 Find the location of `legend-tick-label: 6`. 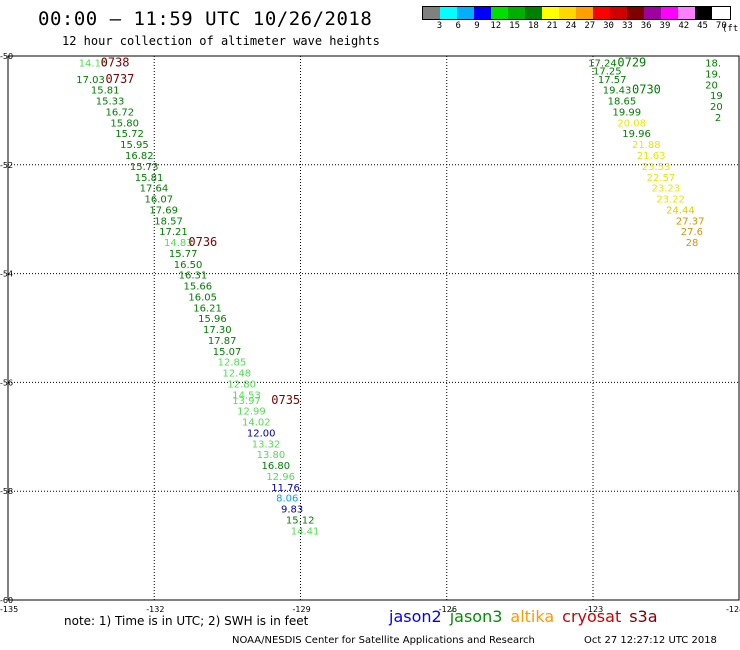

legend-tick-label: 6 is located at coordinates (458, 26).